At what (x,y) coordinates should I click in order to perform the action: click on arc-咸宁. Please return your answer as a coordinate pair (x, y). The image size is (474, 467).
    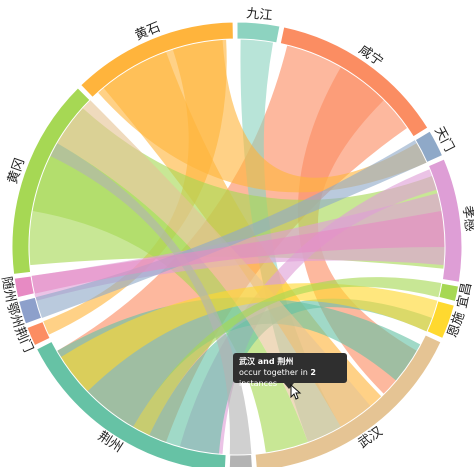
    Looking at the image, I should click on (354, 82).